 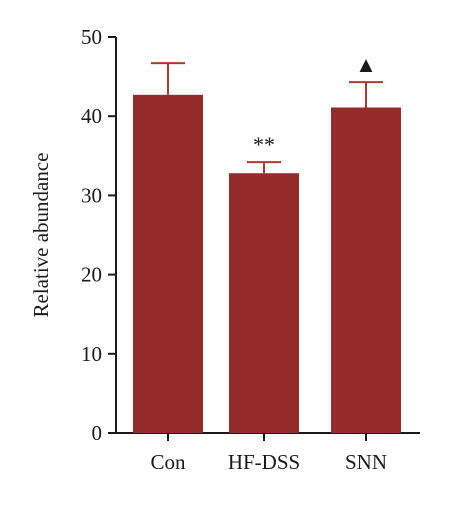 I want to click on y-tick-label: 10, so click(x=91, y=354).